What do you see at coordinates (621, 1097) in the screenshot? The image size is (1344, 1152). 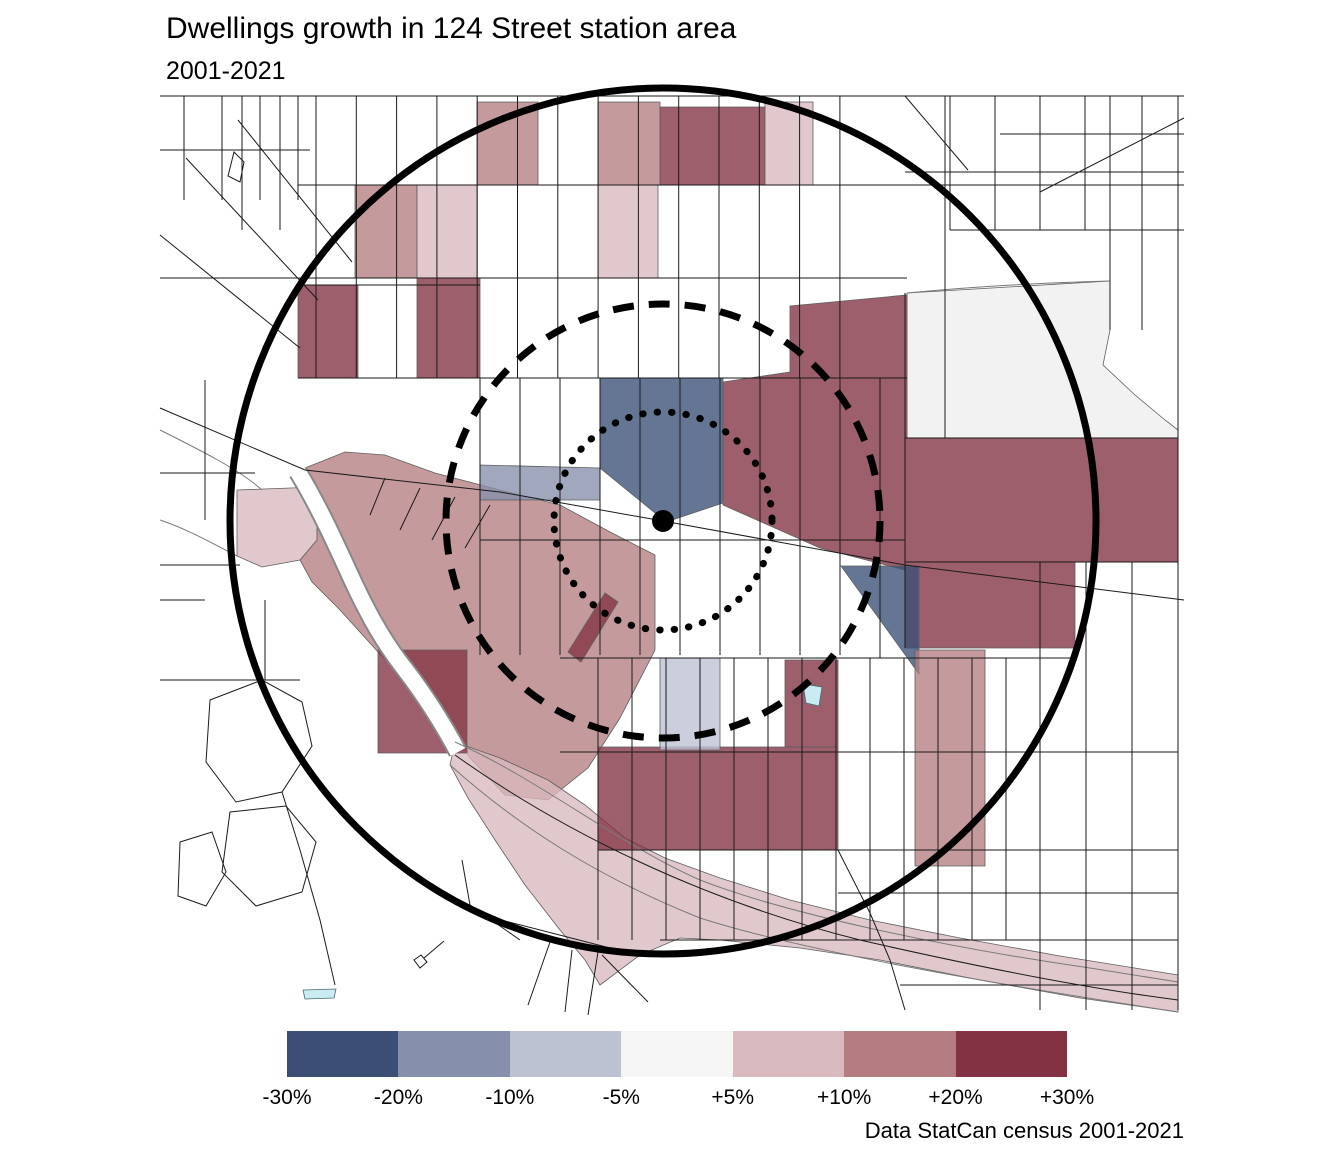 I see `legend-tick-label: -5%` at bounding box center [621, 1097].